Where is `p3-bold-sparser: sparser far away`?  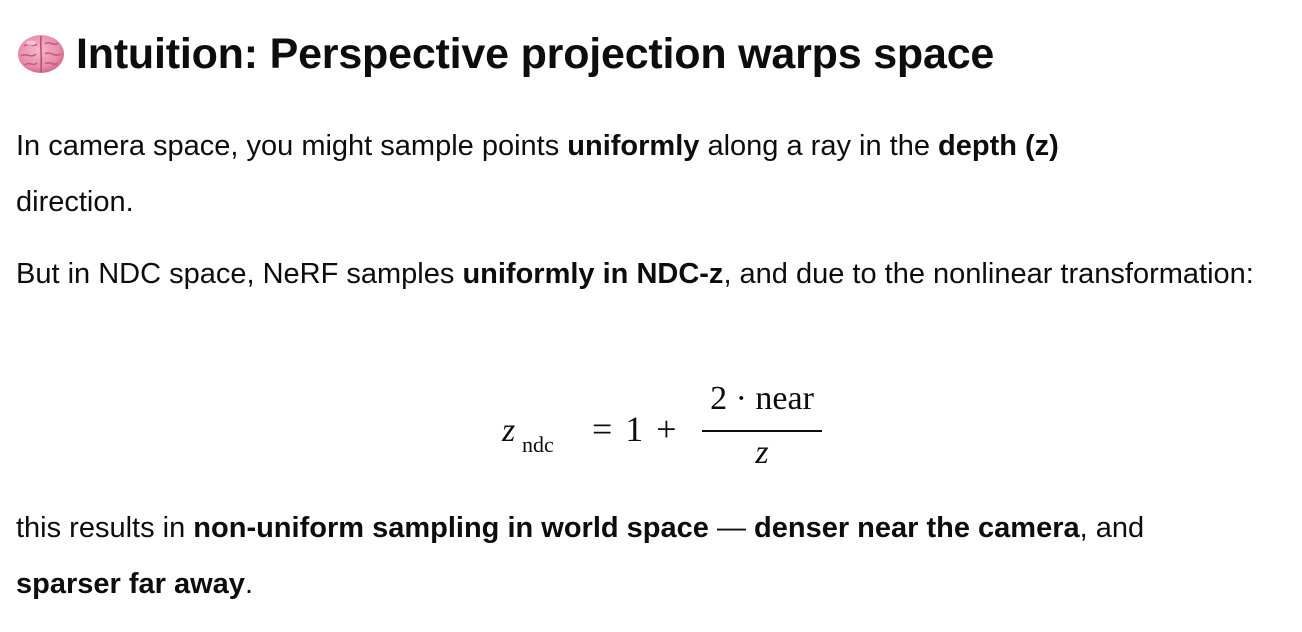
p3-bold-sparser: sparser far away is located at coordinates (130, 584).